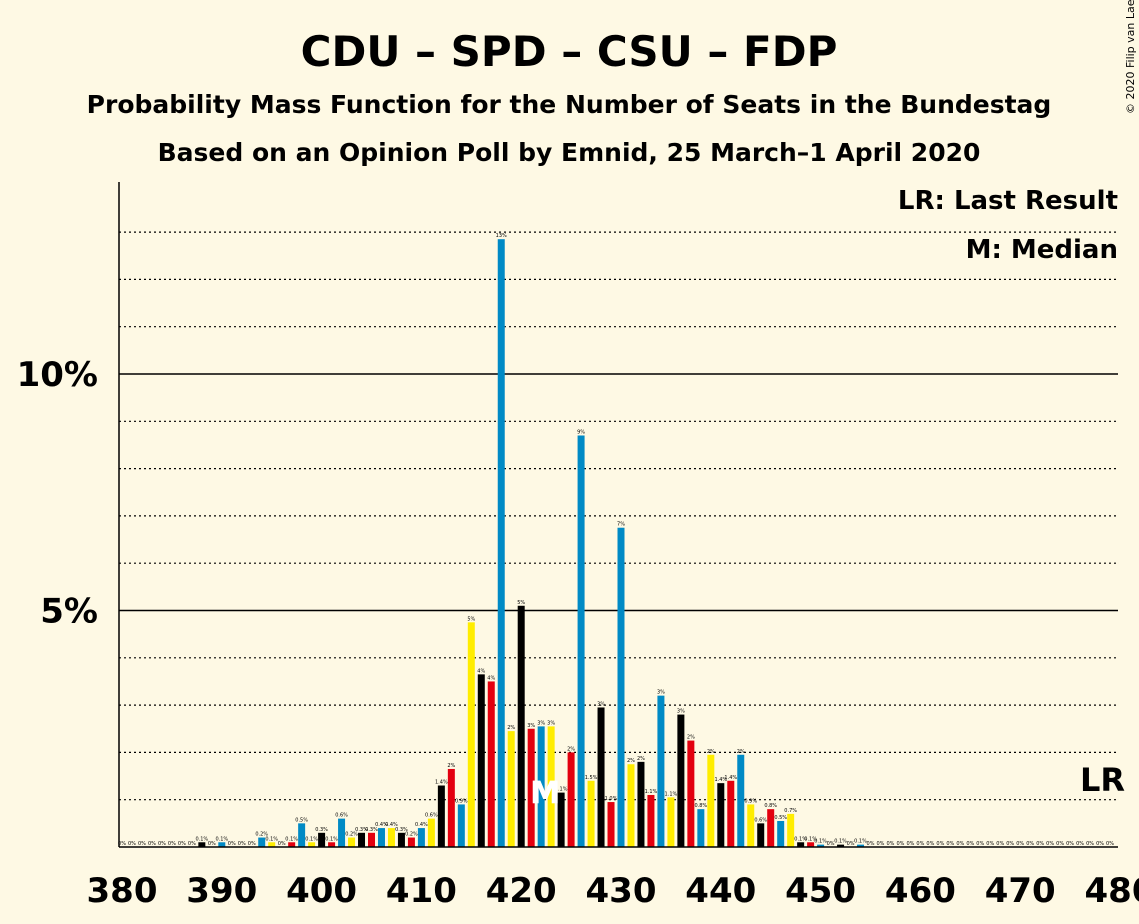  I want to click on bar-label-455: 0%, so click(871, 844).